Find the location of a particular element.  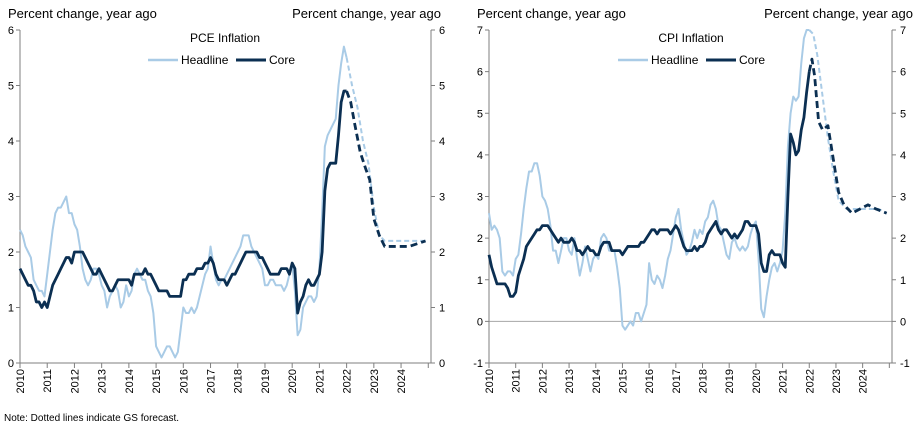

series-line-headline-forecast is located at coordinates (848, 122).